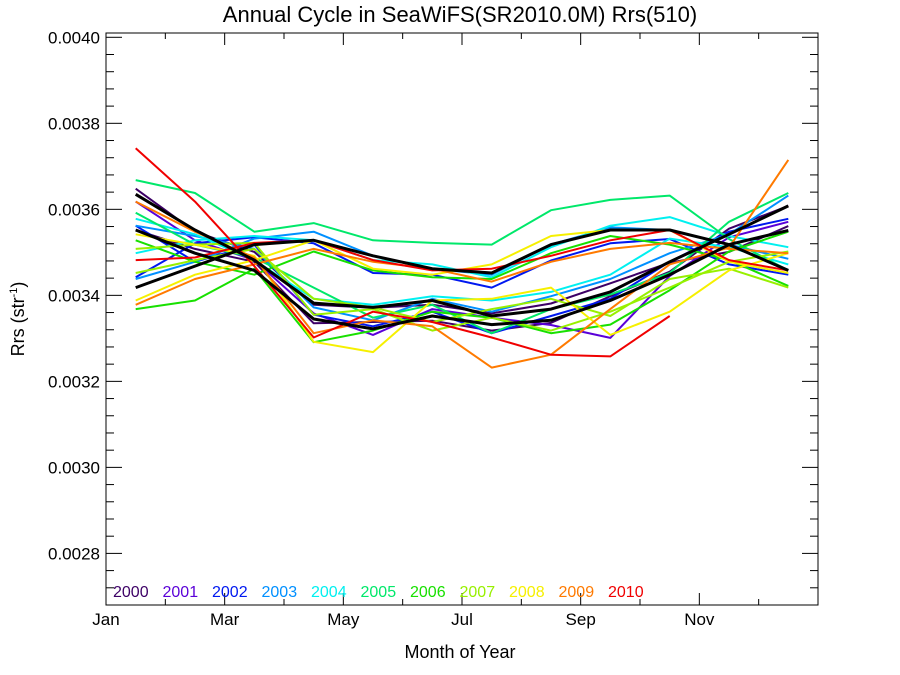 The height and width of the screenshot is (675, 900). What do you see at coordinates (74, 123) in the screenshot?
I see `y-tick-label: 0.0038` at bounding box center [74, 123].